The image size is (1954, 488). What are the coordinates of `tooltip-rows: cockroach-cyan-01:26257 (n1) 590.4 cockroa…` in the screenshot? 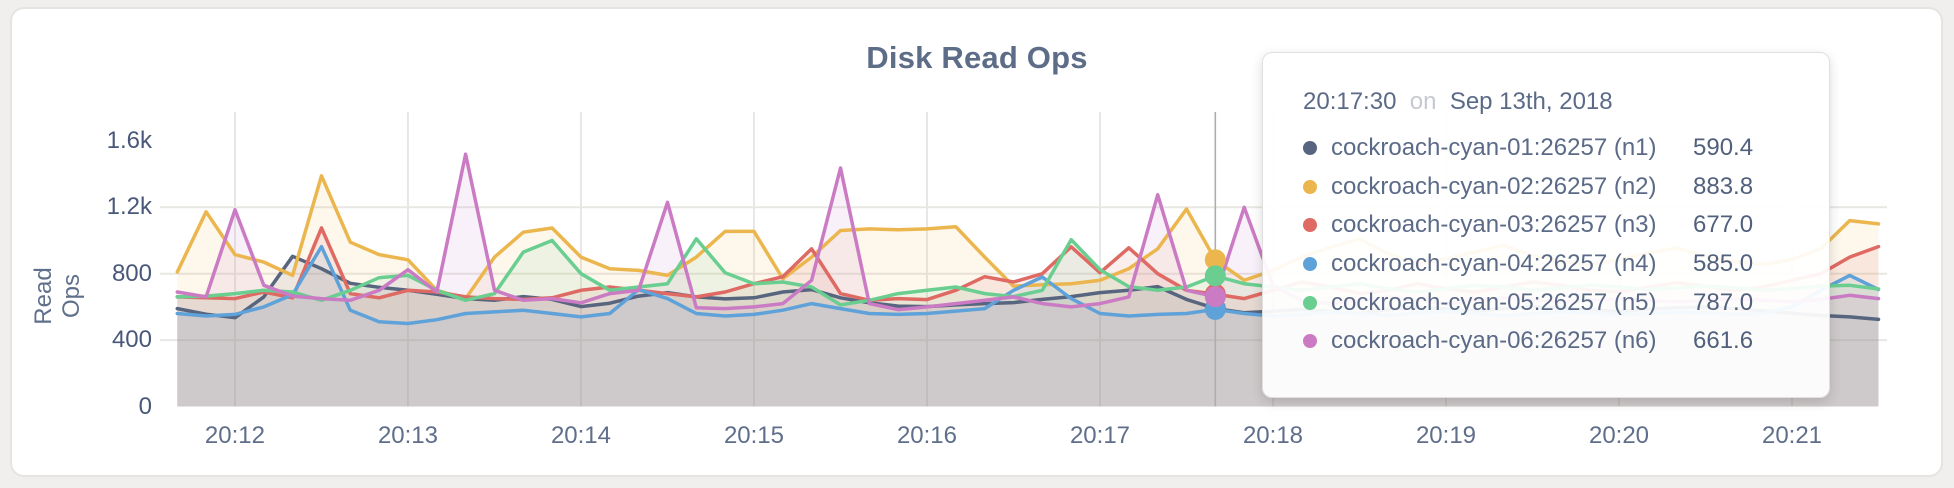 It's located at (1566, 245).